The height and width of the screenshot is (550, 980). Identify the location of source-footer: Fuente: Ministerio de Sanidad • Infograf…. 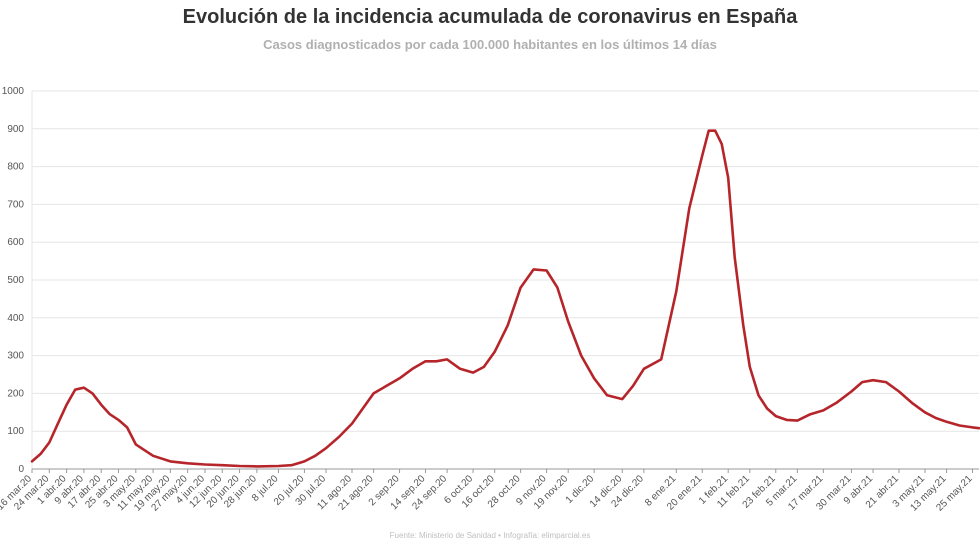
(490, 535).